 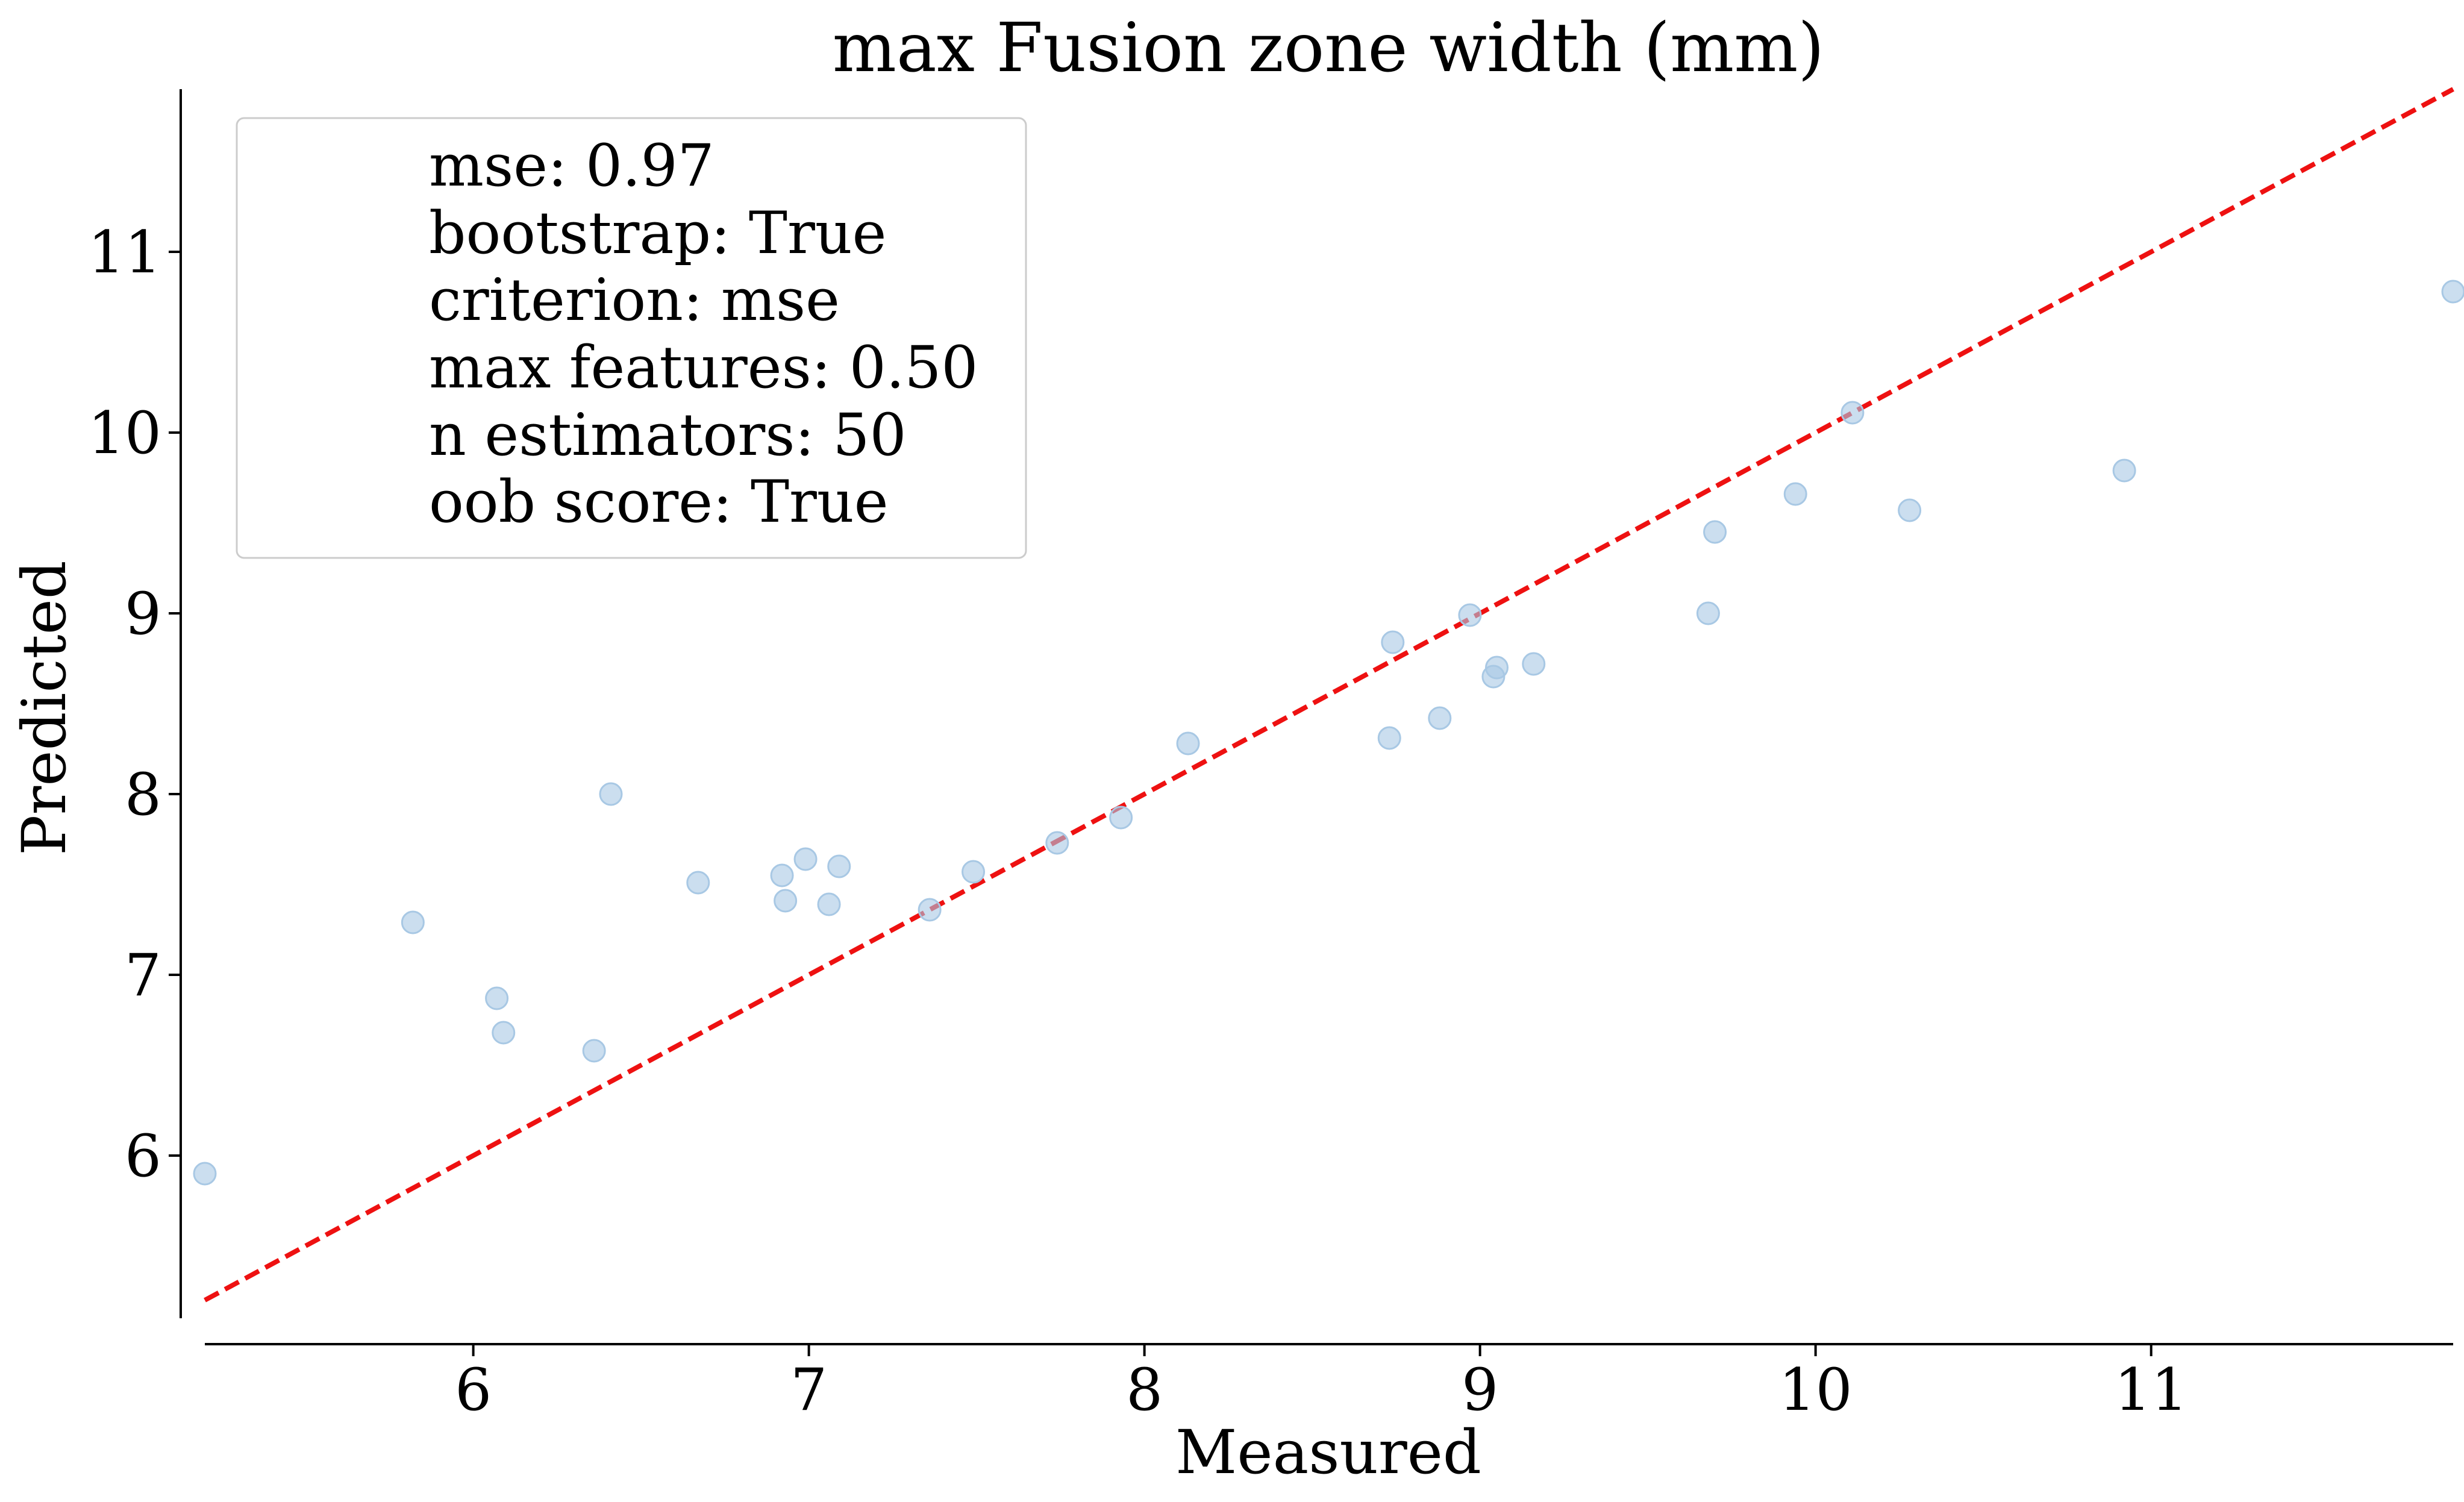 I want to click on y-ticks-layer: 6 7 8 9 10 11, so click(x=134, y=704).